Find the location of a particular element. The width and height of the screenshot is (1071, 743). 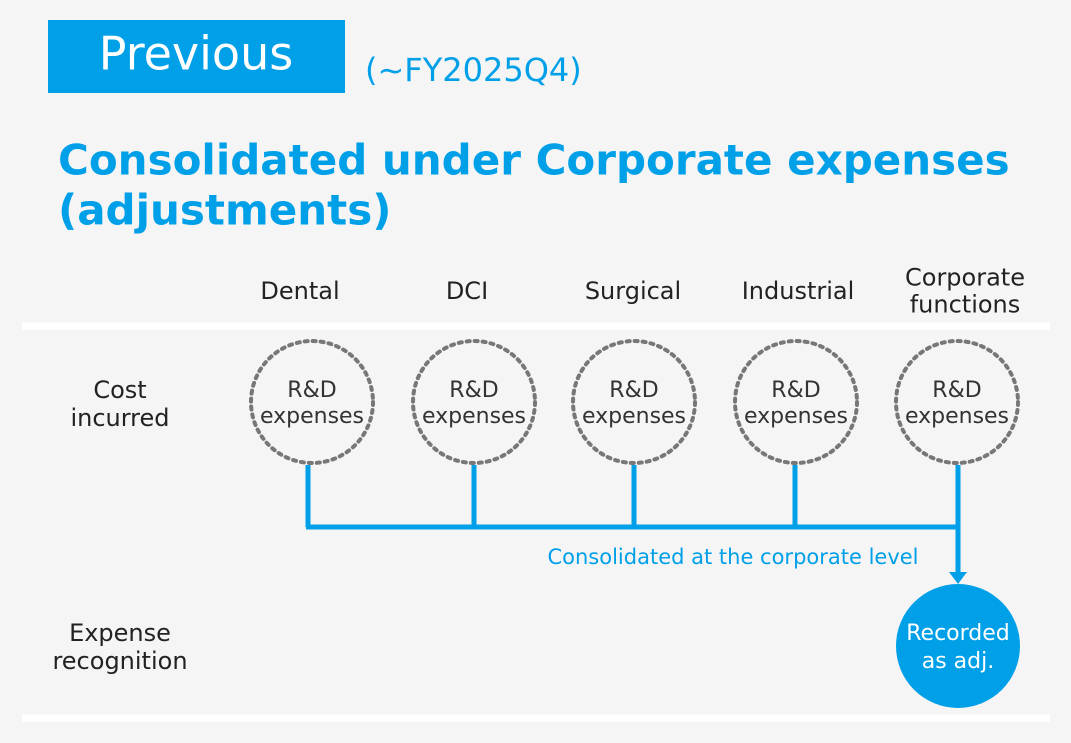

title: (adjustments) is located at coordinates (224, 210).